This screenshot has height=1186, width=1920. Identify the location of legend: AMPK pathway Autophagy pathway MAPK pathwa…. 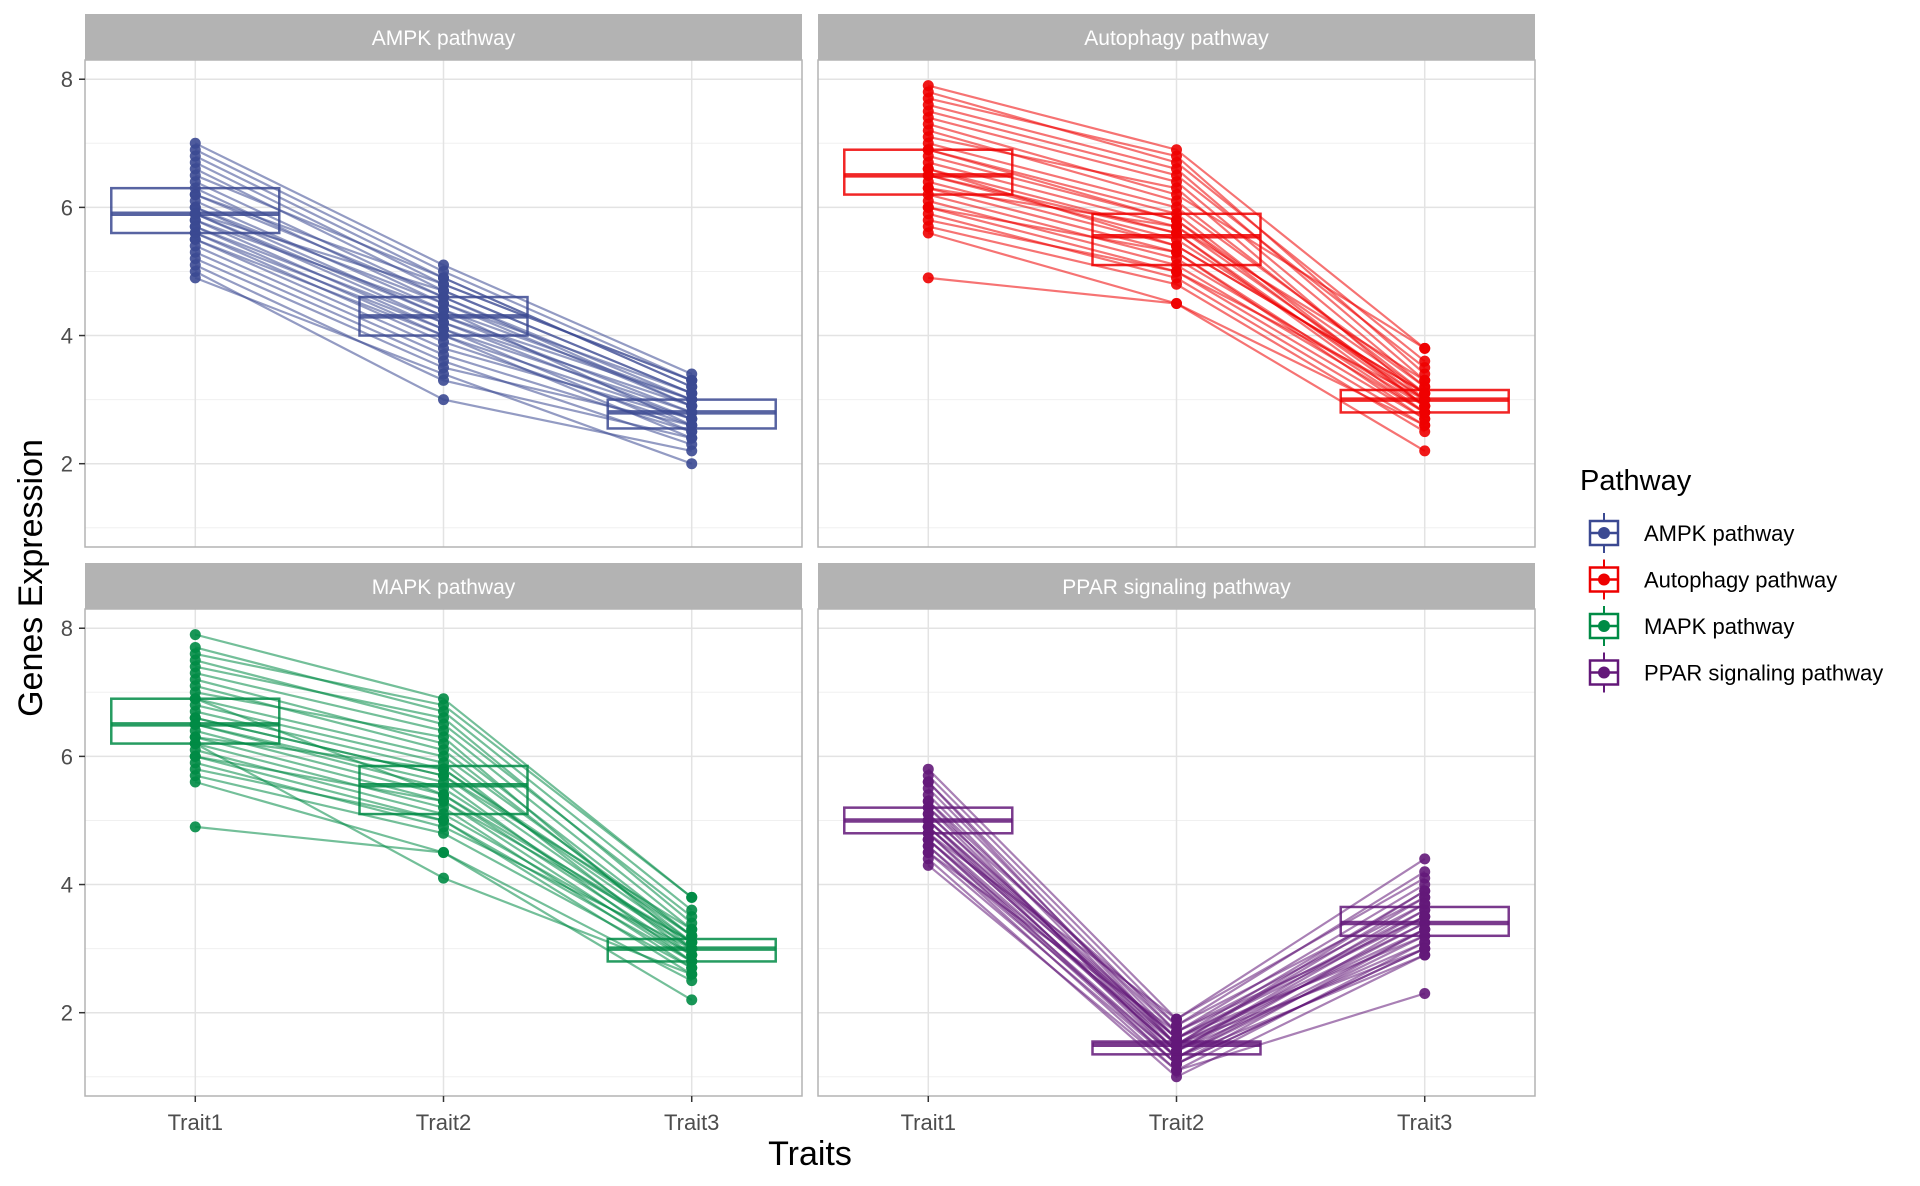
(1735, 603).